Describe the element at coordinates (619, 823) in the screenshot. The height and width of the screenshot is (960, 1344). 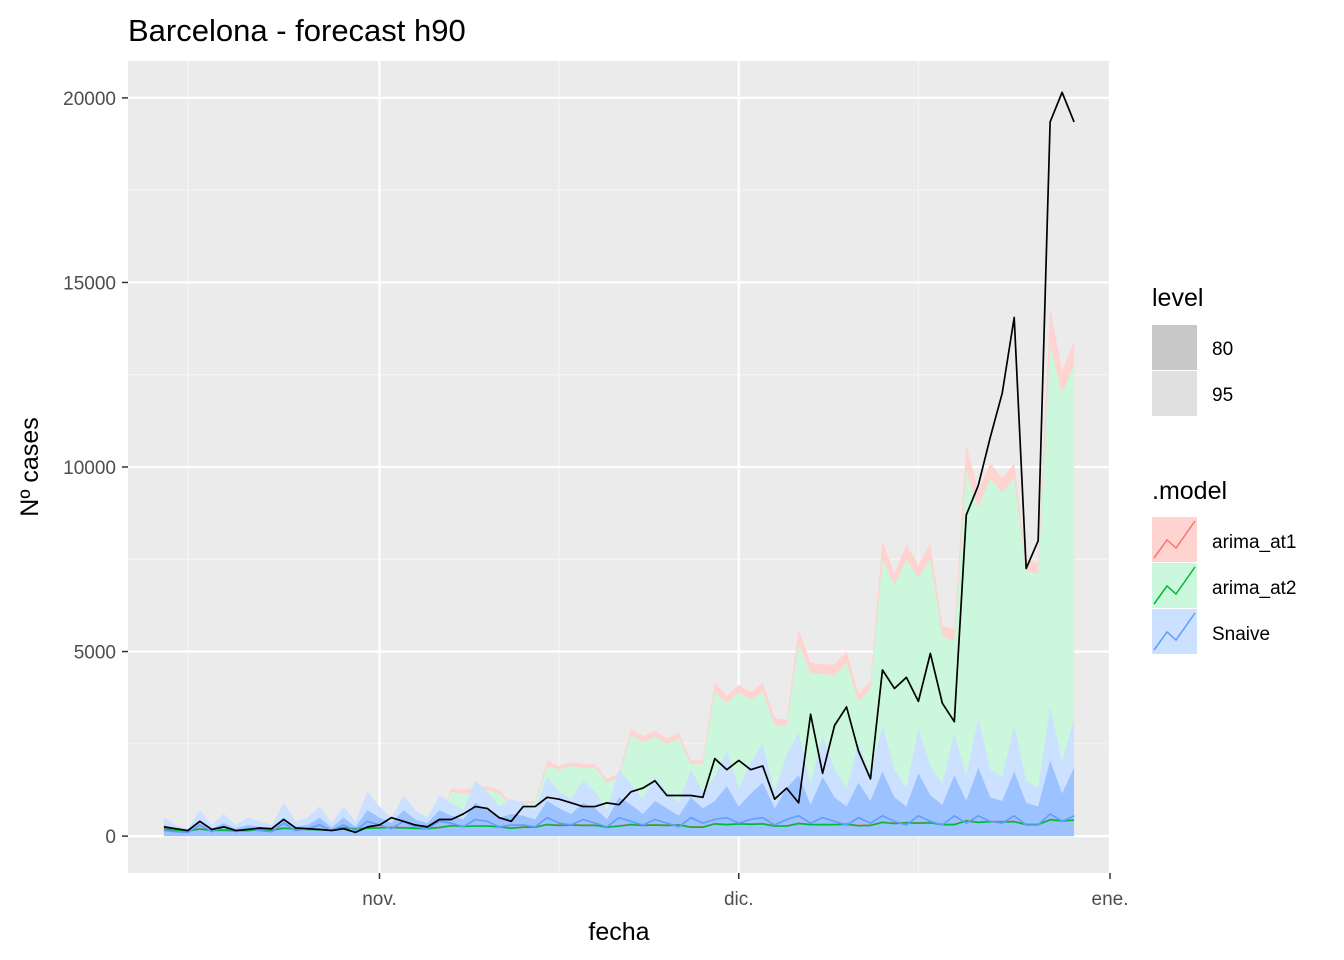
I see `series-line-snaive` at that location.